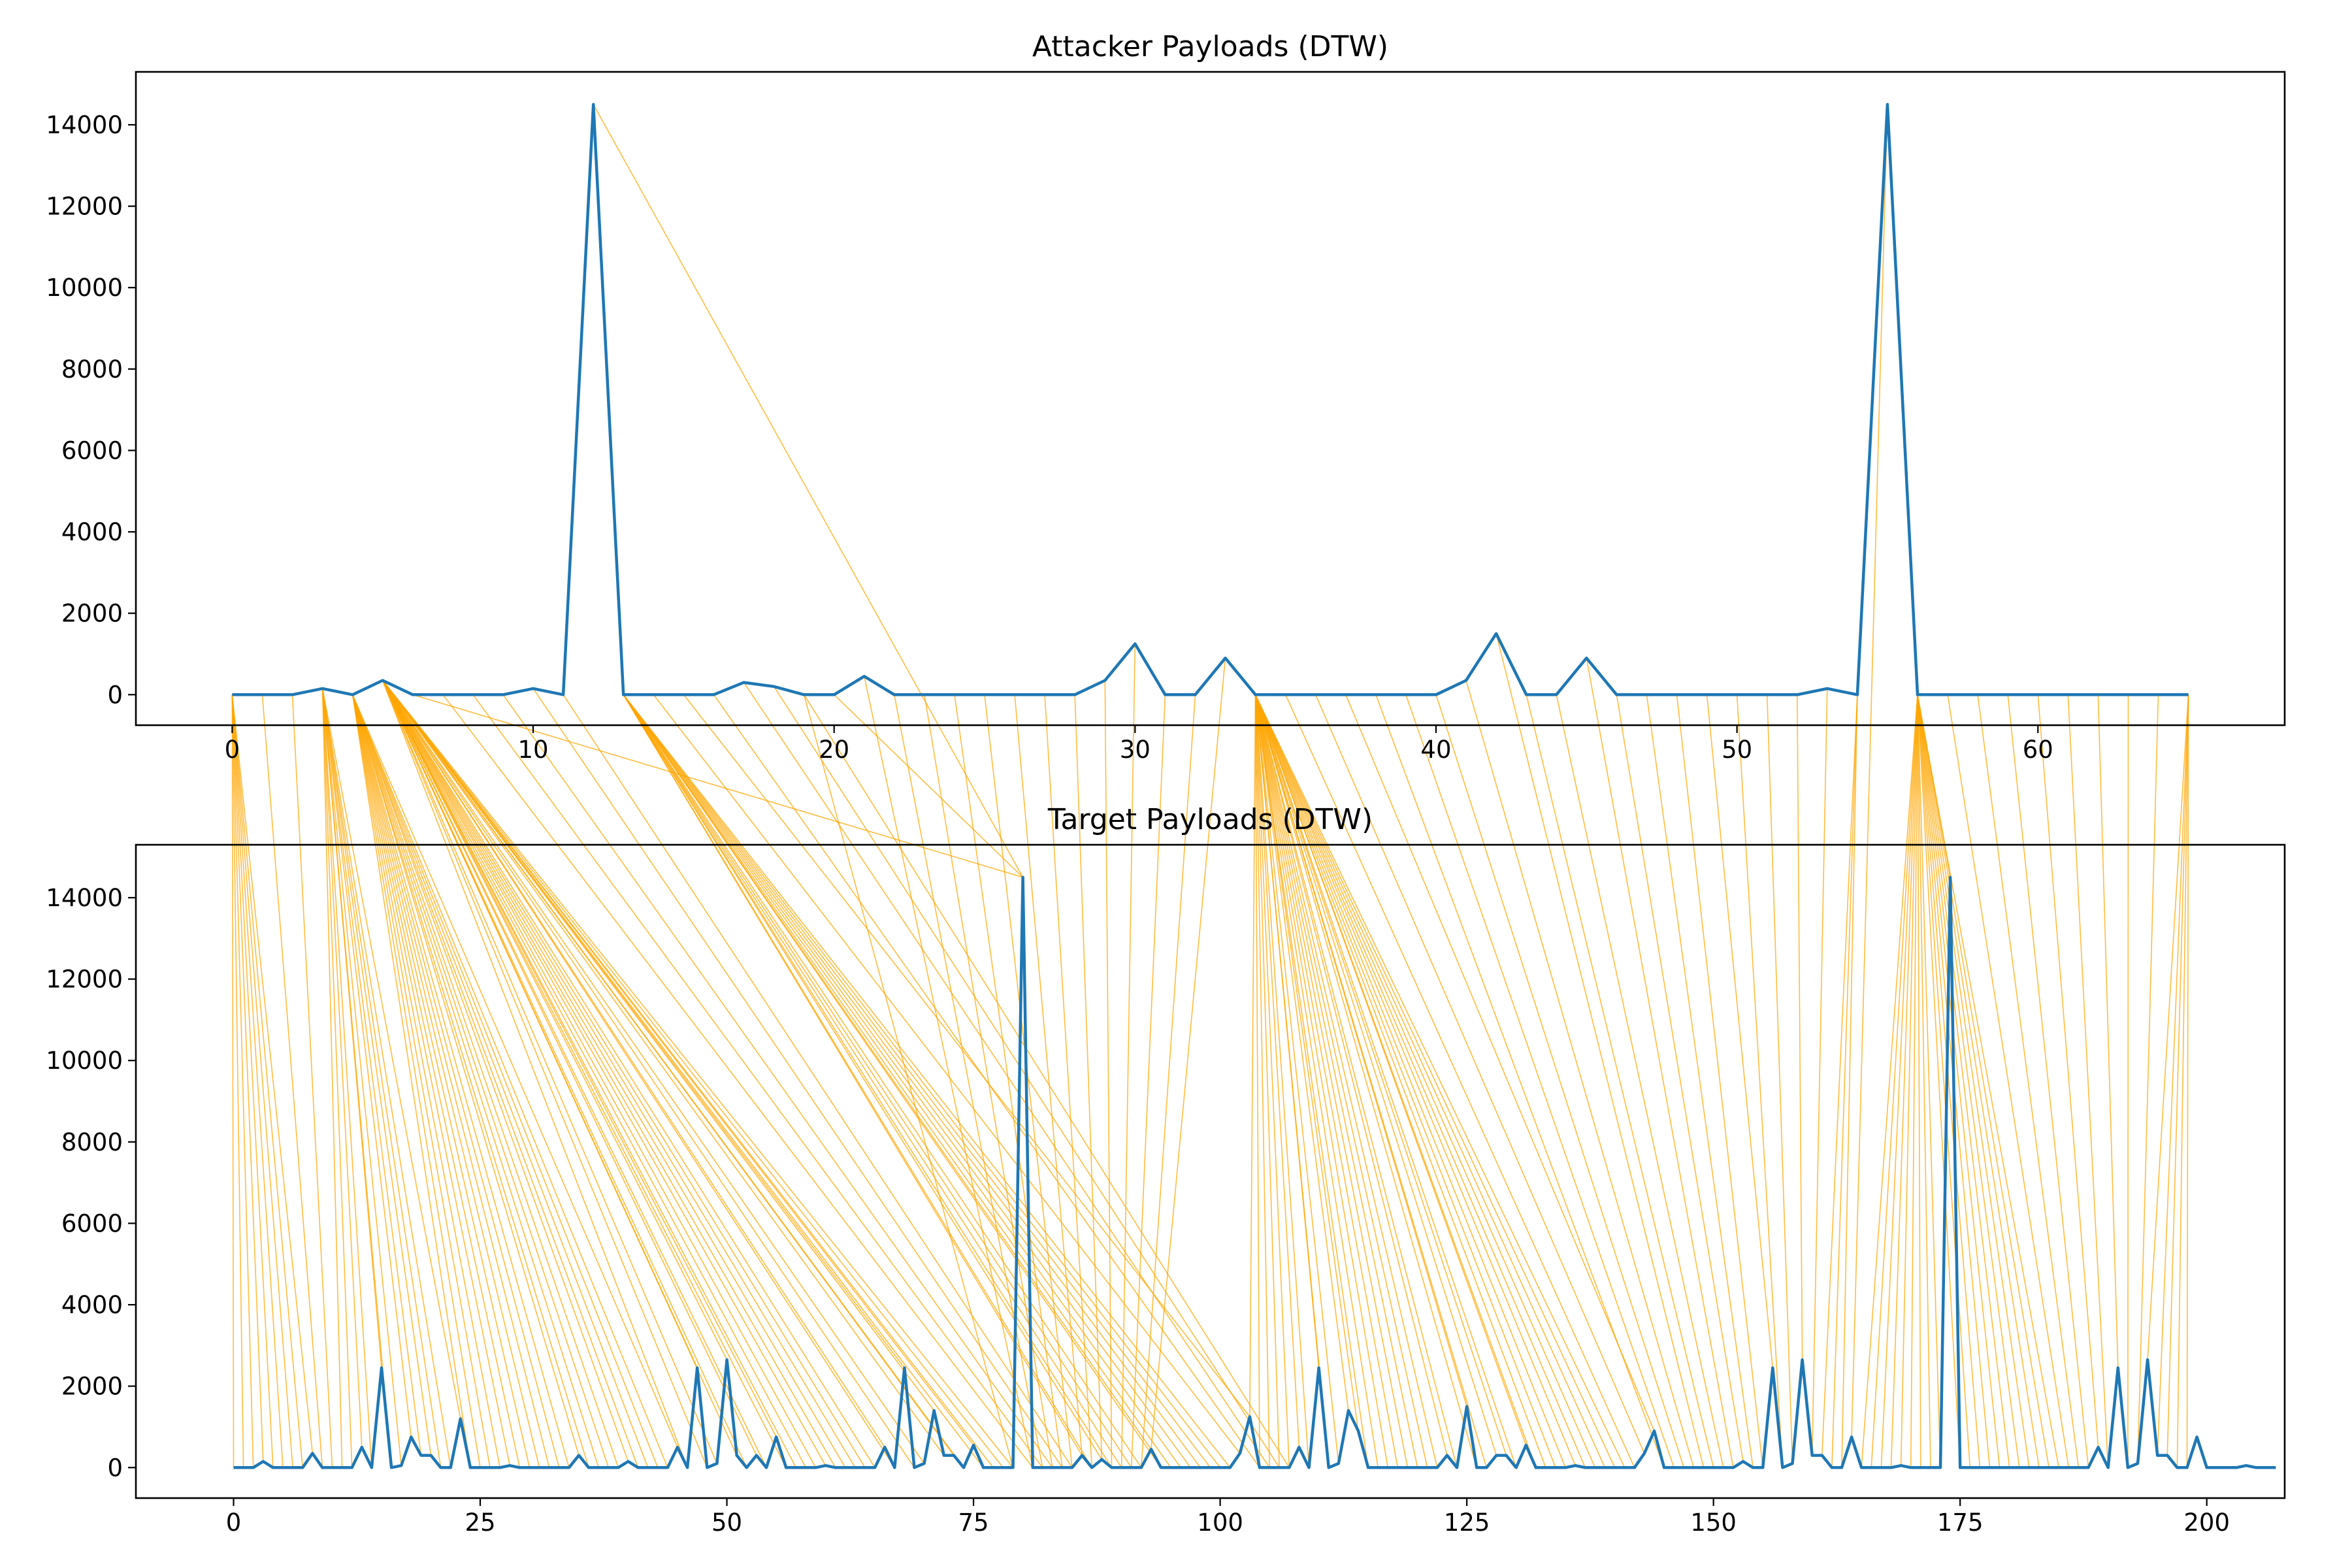  What do you see at coordinates (115, 1468) in the screenshot?
I see `y-tick-label: 0` at bounding box center [115, 1468].